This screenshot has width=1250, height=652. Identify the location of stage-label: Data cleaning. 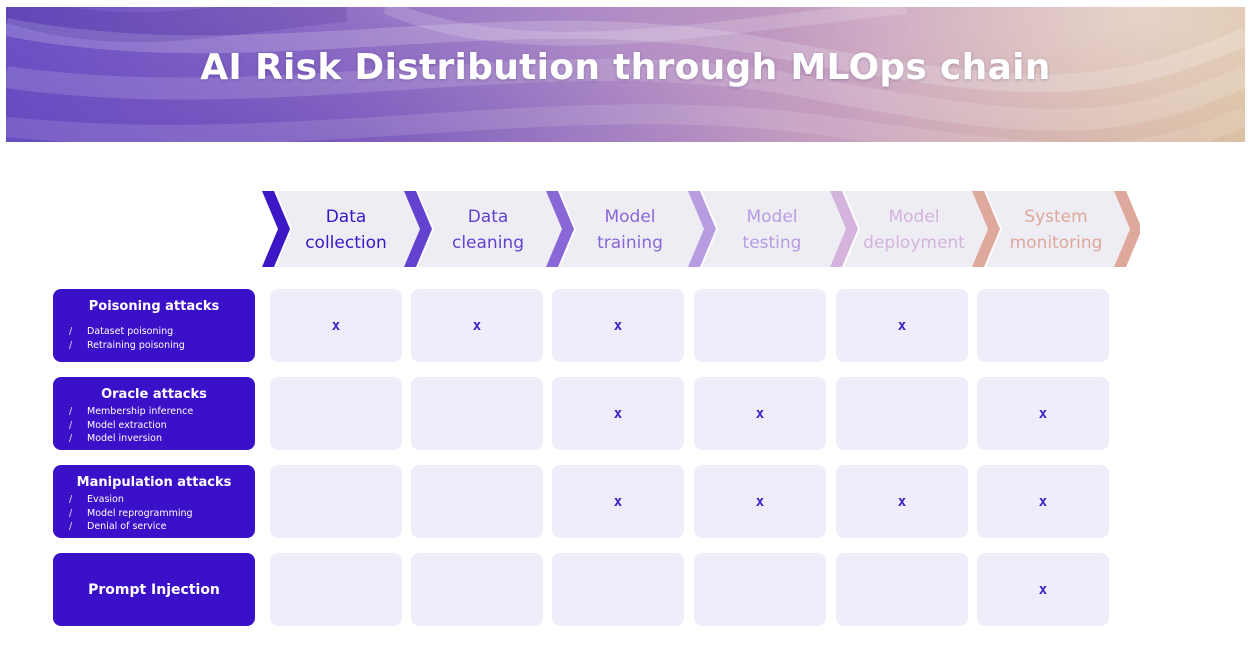
(488, 230).